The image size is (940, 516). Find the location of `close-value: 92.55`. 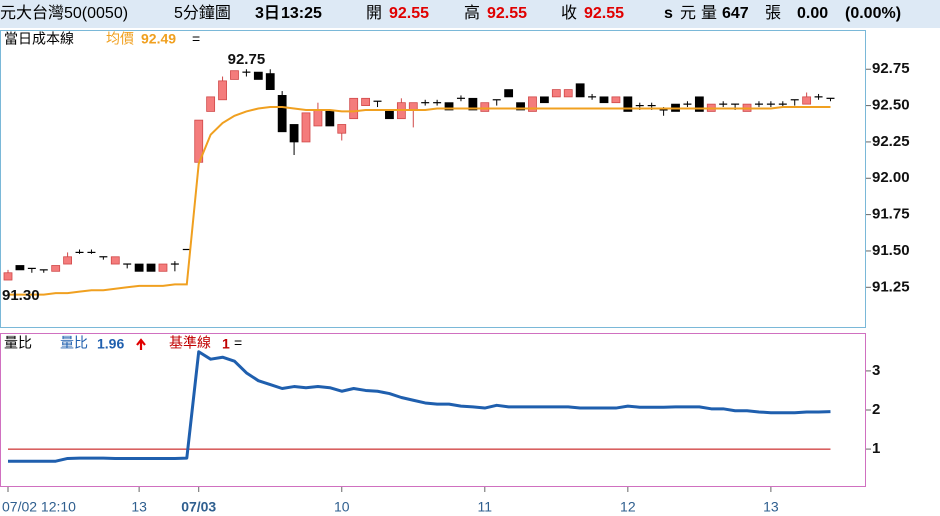

close-value: 92.55 is located at coordinates (604, 13).